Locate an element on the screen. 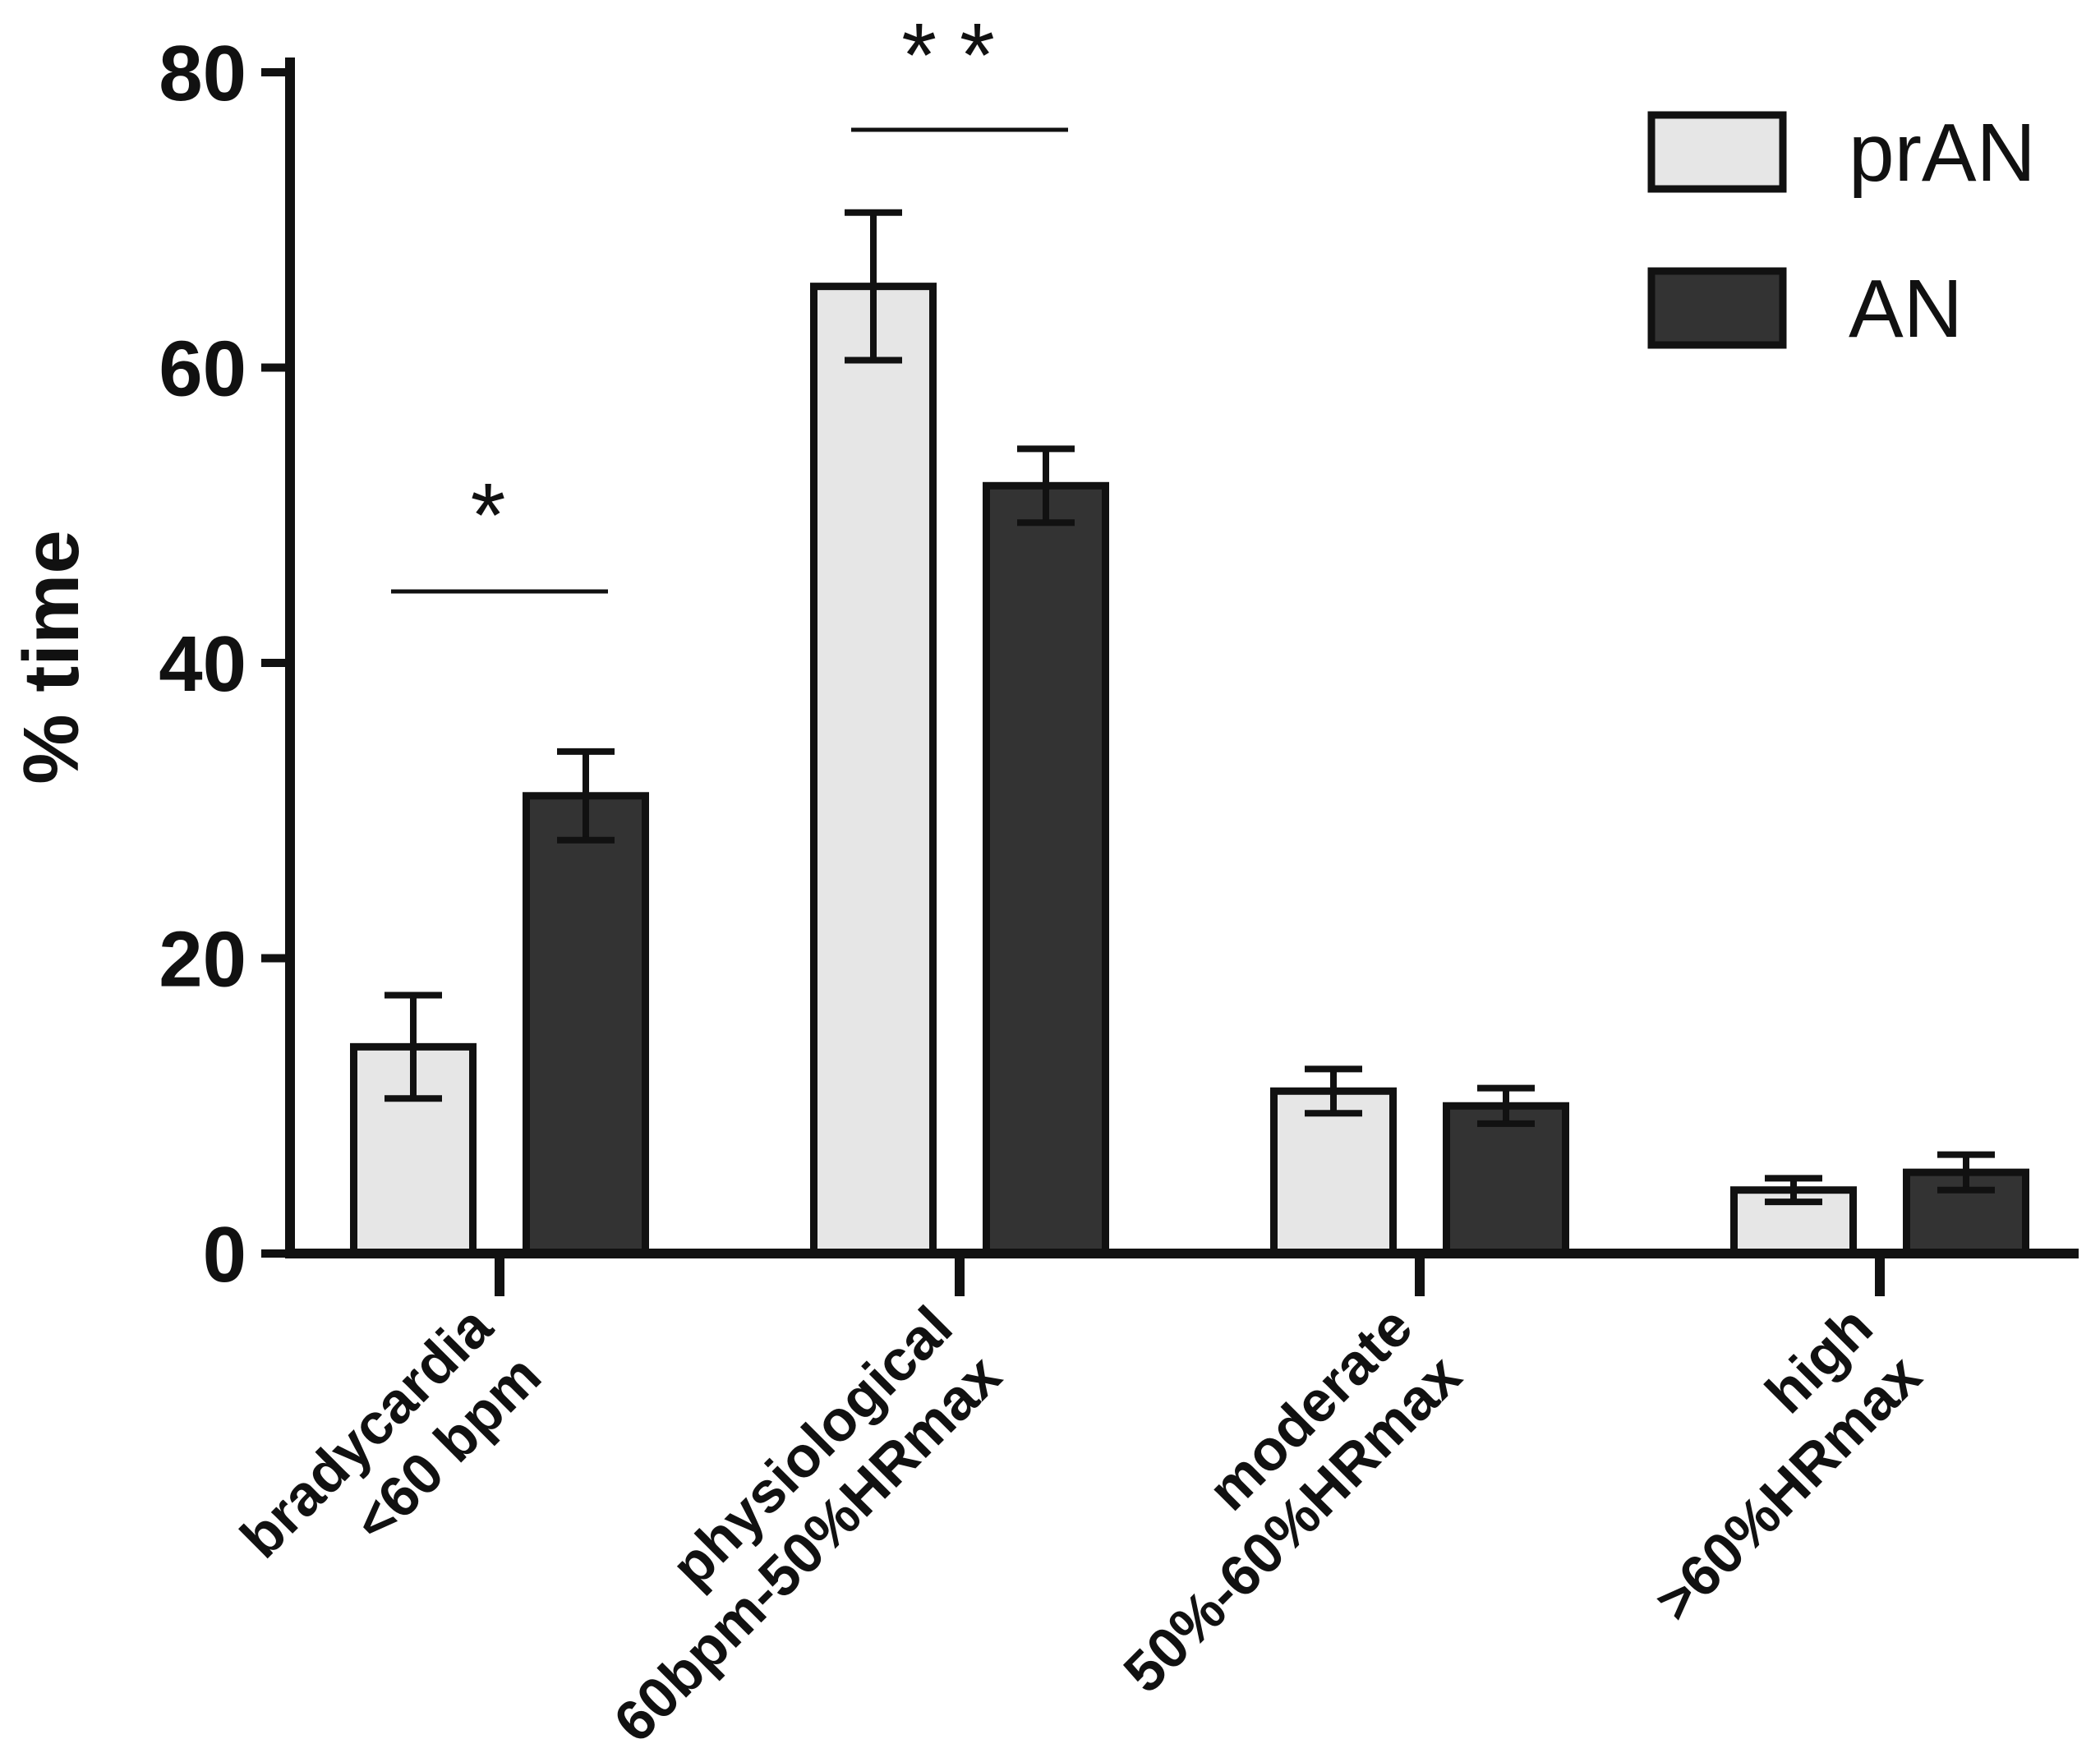 This screenshot has width=2100, height=1762. category-label-0: bradycardia<60 bpm is located at coordinates (391, 1456).